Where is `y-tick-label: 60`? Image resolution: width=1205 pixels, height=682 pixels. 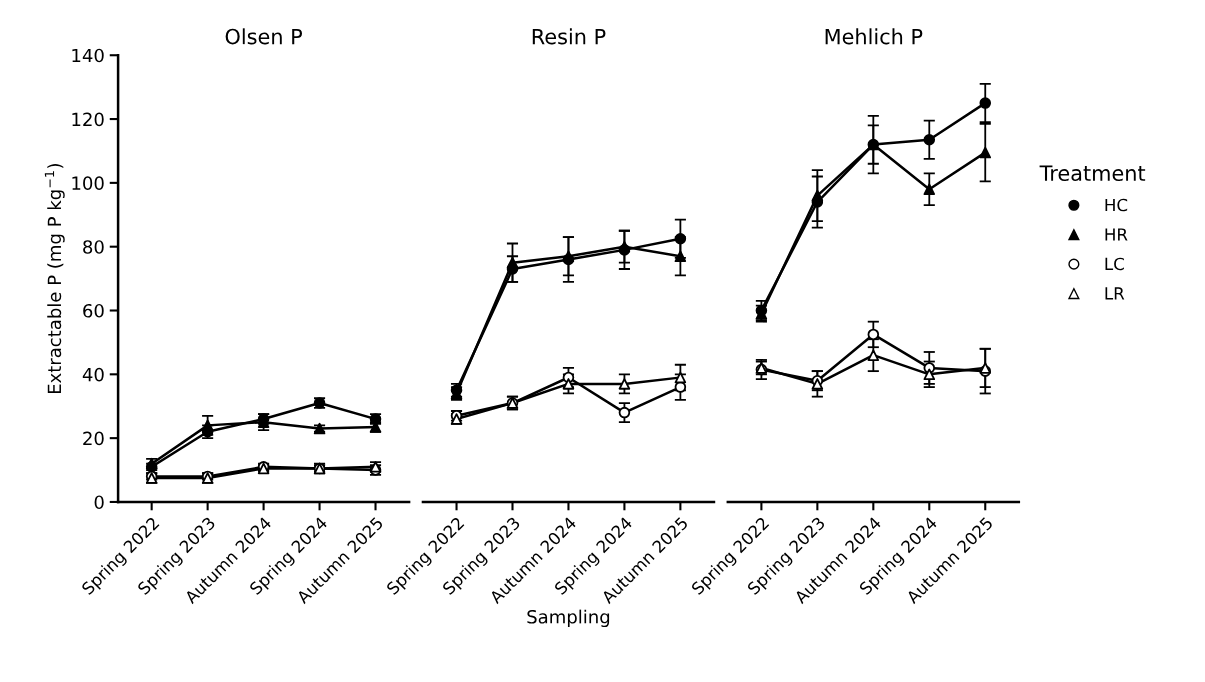
y-tick-label: 60 is located at coordinates (93, 310).